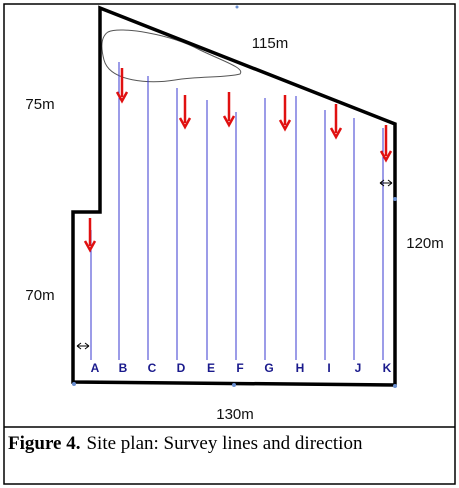 Image resolution: width=459 pixels, height=488 pixels. Describe the element at coordinates (181, 368) in the screenshot. I see `survey-line-label: D` at that location.